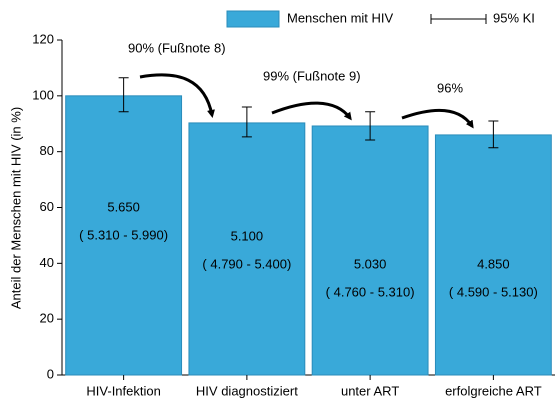 This screenshot has width=555, height=404. I want to click on x-tick-label: HIV diagnostiziert, so click(247, 390).